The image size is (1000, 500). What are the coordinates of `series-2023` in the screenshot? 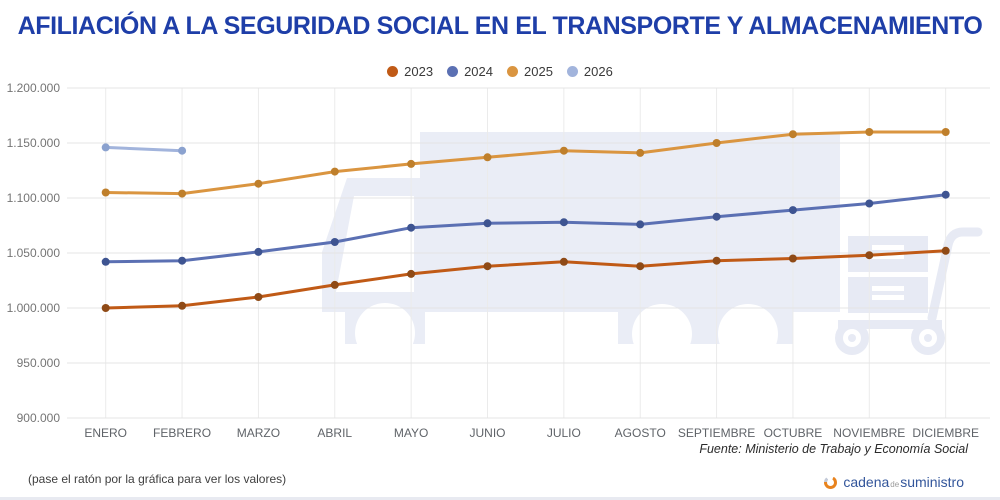 It's located at (525, 279).